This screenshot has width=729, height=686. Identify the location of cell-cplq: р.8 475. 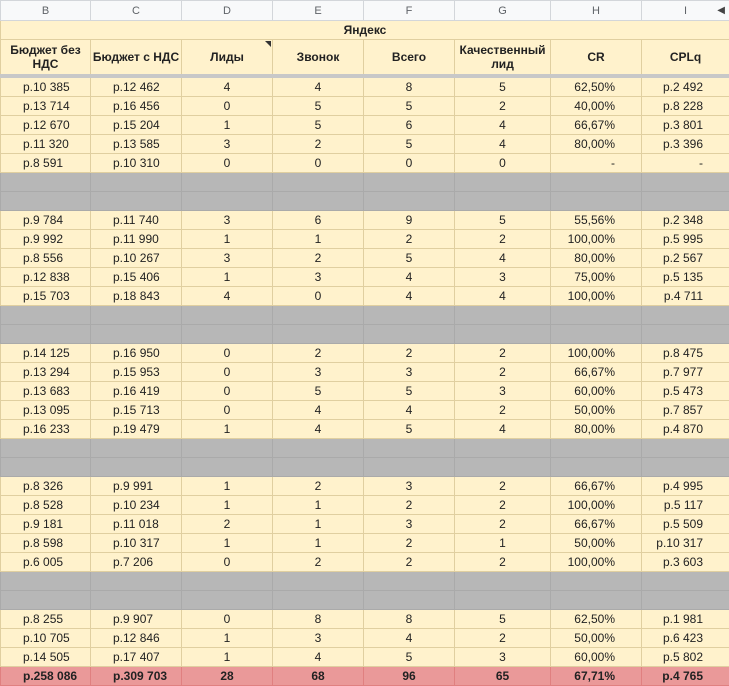
(685, 353).